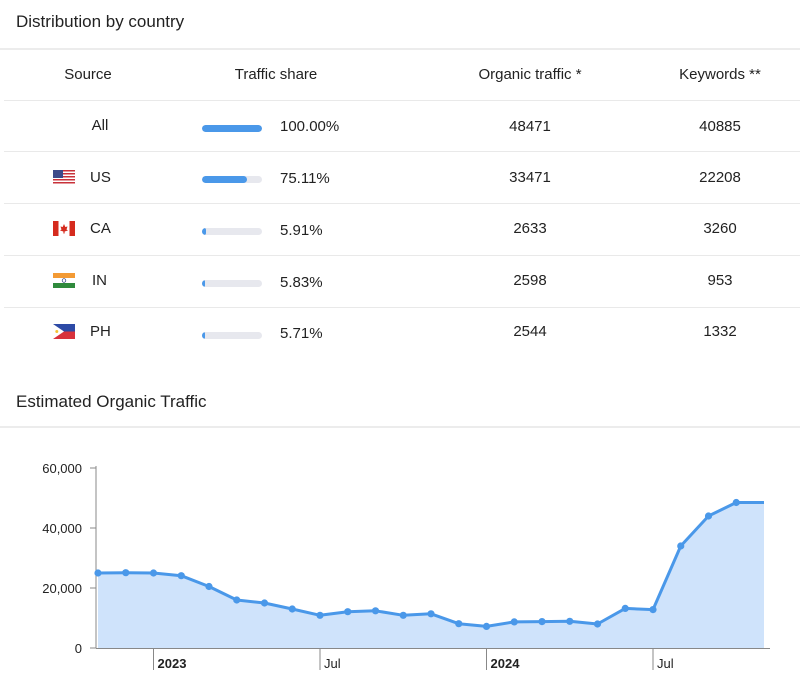  I want to click on y-tick-label: 40,000, so click(62, 528).